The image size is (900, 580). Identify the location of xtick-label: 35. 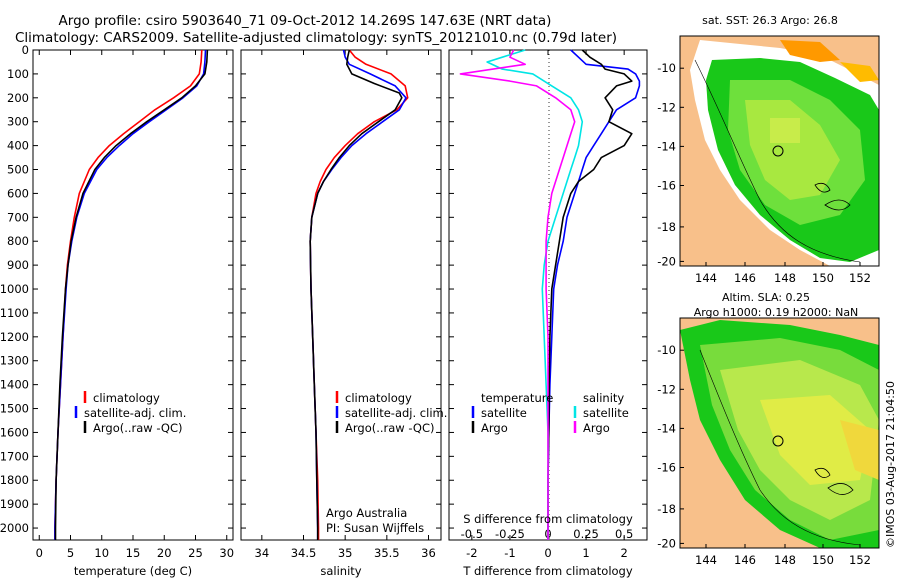
(345, 553).